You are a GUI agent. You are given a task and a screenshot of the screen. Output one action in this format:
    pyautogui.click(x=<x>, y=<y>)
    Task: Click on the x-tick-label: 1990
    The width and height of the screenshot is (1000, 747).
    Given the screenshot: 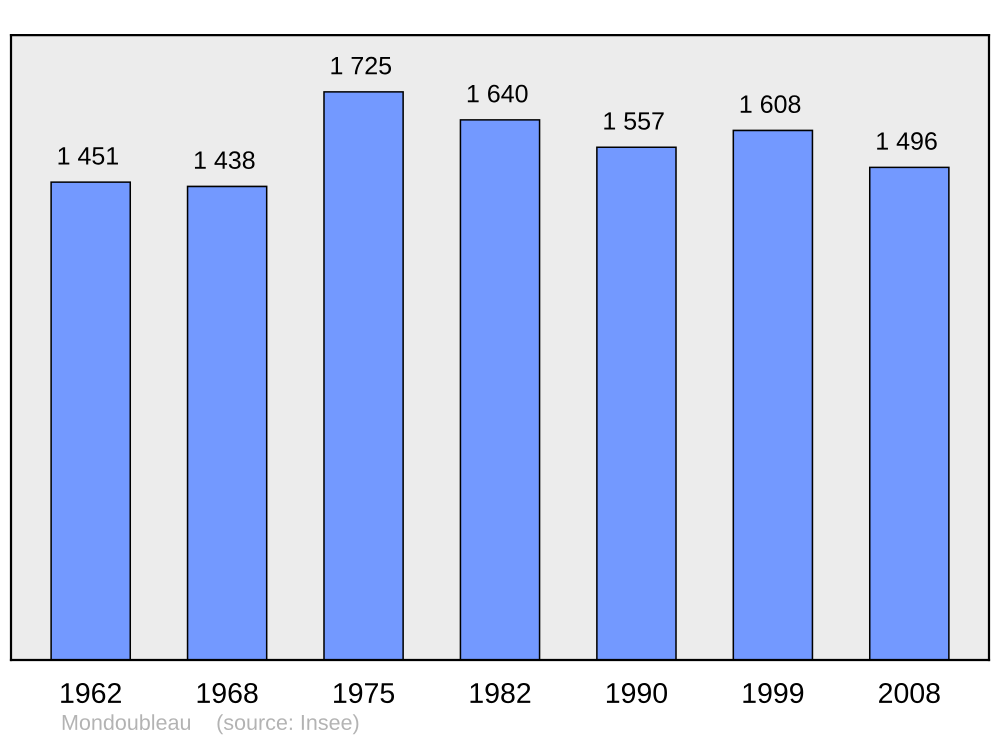 What is the action you would take?
    pyautogui.click(x=636, y=693)
    